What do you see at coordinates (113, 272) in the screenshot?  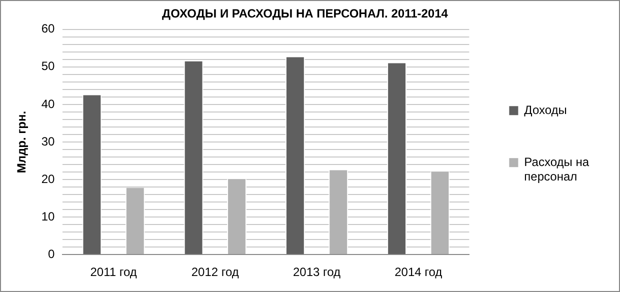 I see `x-tick-label: 2011 год` at bounding box center [113, 272].